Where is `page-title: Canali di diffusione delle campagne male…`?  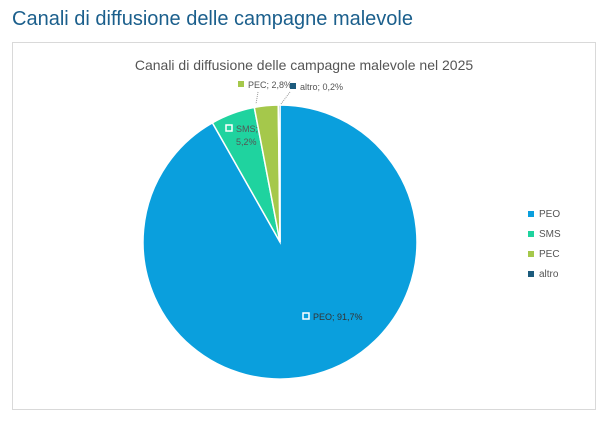
page-title: Canali di diffusione delle campagne male… is located at coordinates (212, 19).